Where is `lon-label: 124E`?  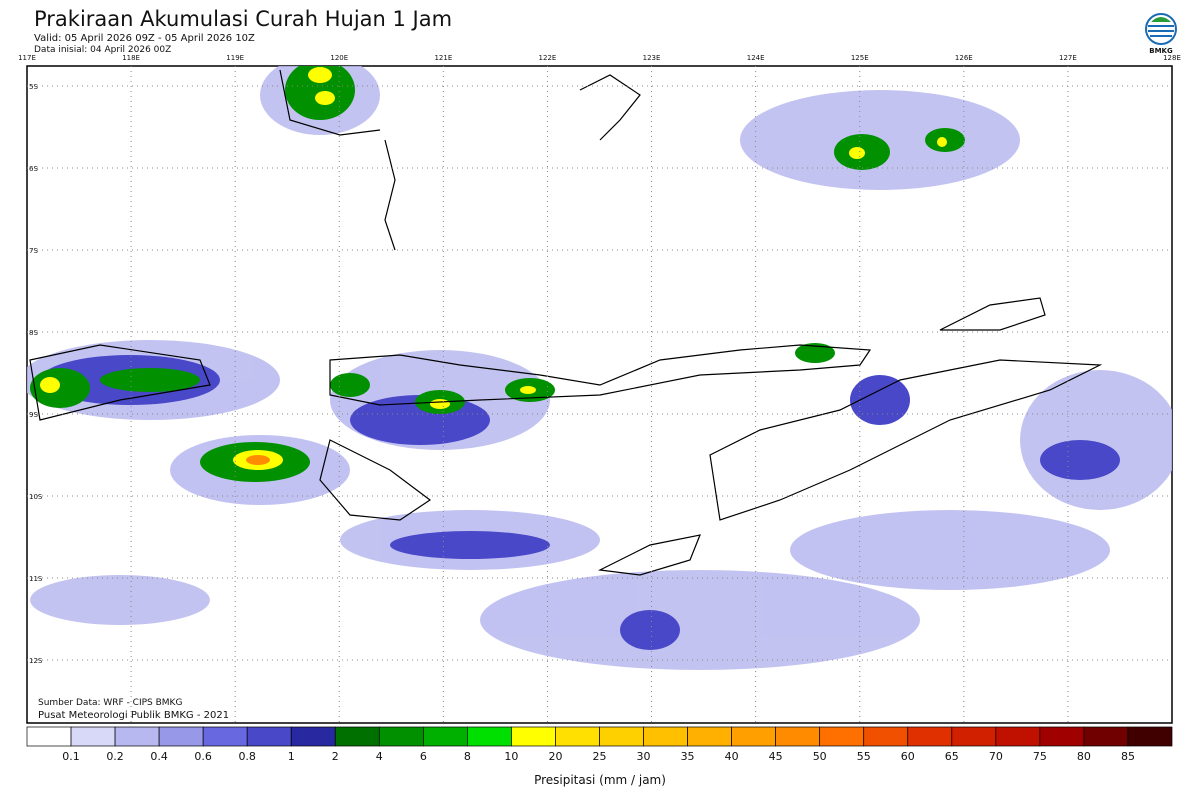
lon-label: 124E is located at coordinates (756, 58).